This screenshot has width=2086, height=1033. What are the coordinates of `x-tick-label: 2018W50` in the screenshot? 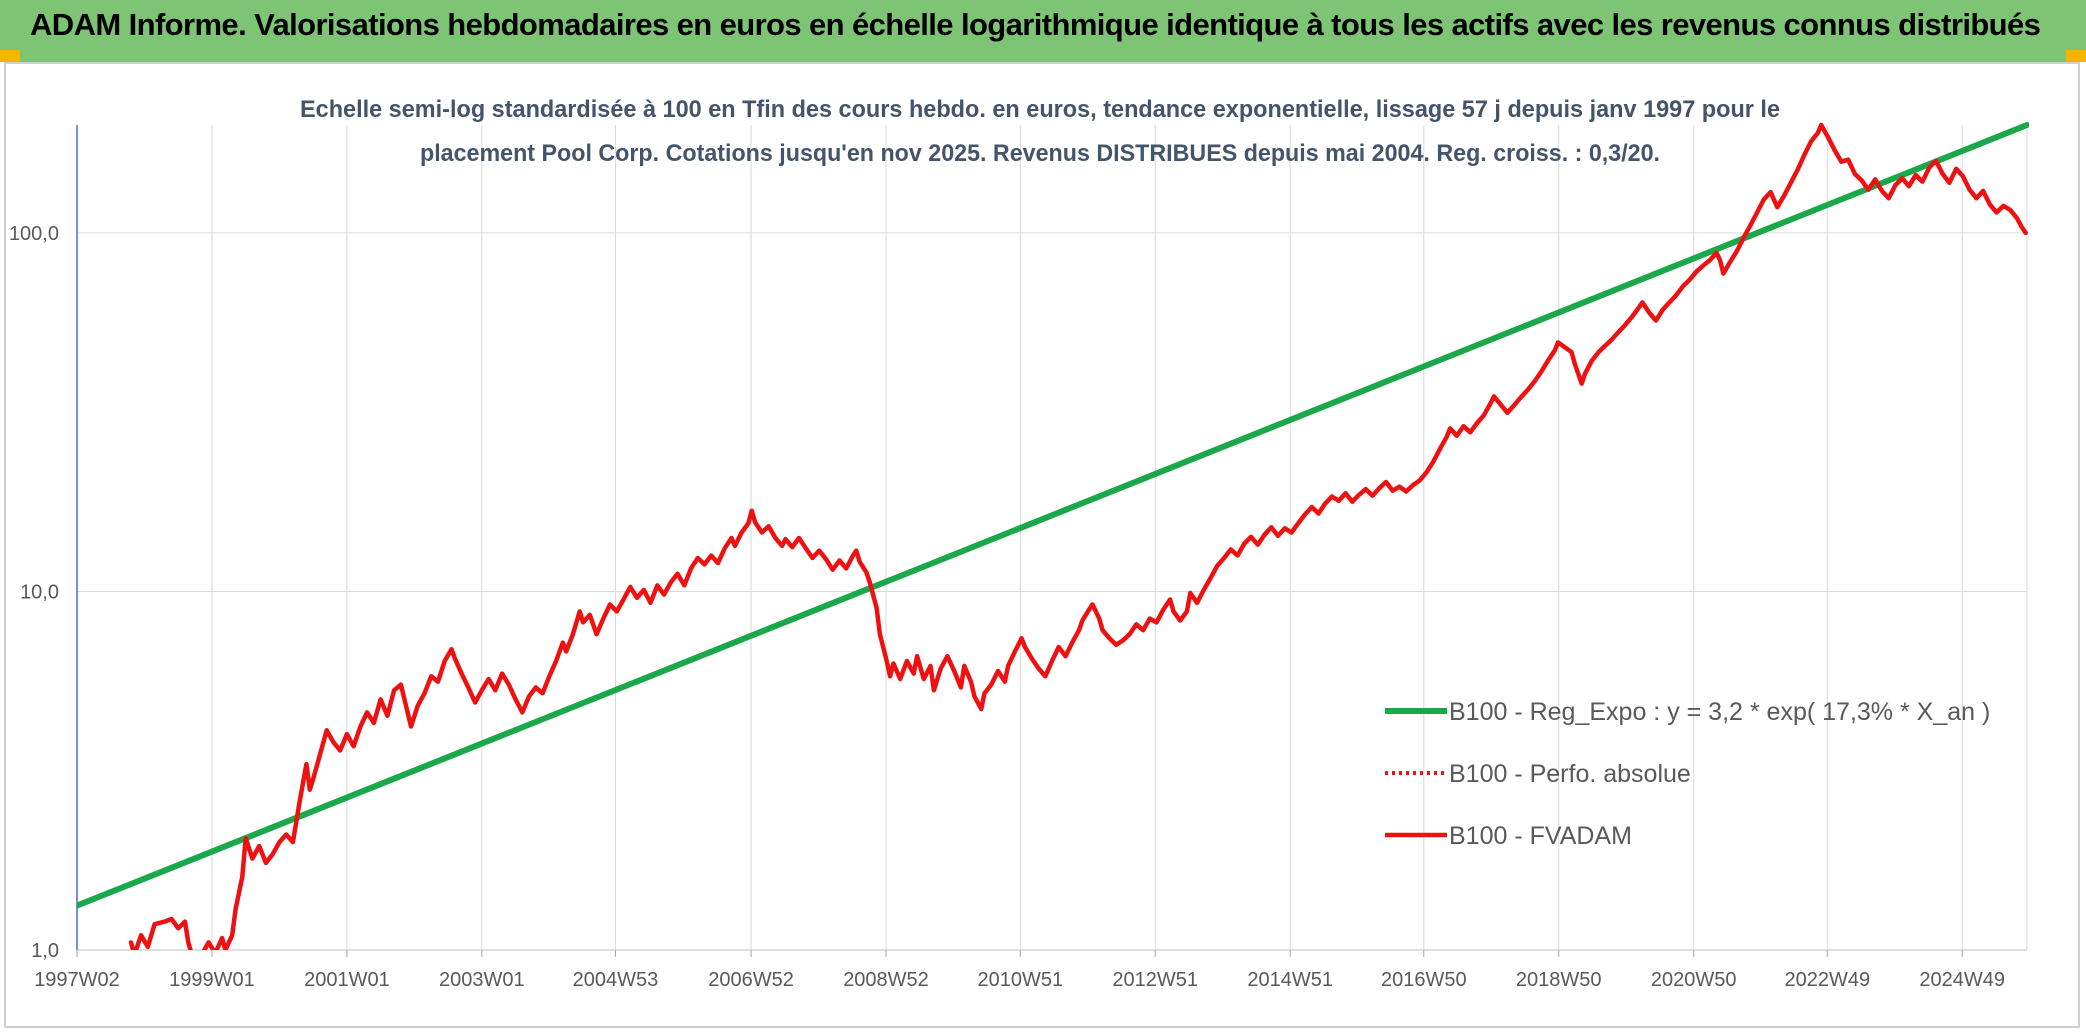 It's located at (1559, 980).